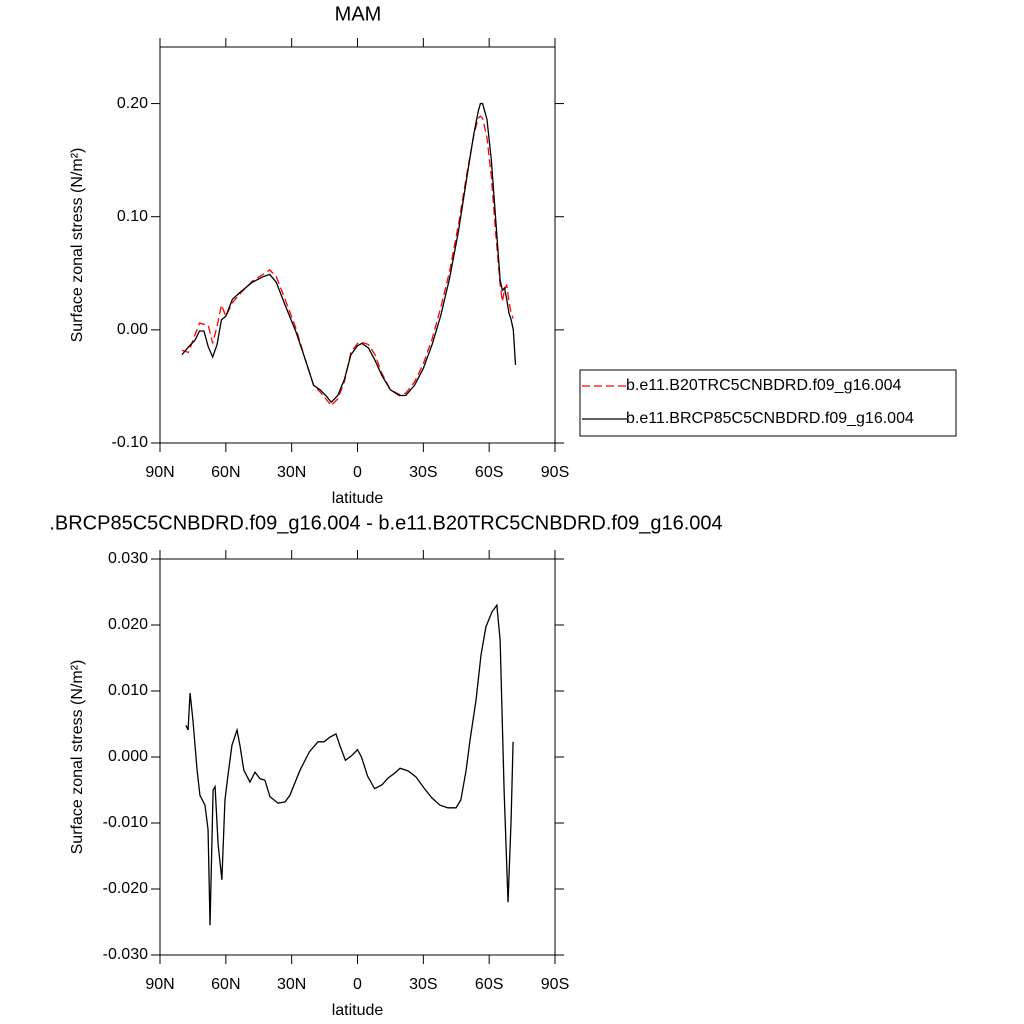  What do you see at coordinates (125, 822) in the screenshot?
I see `y-tick-label: -0.010` at bounding box center [125, 822].